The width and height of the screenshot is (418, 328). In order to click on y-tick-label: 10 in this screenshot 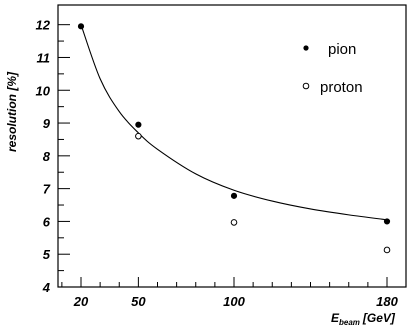, I will do `click(43, 90)`.